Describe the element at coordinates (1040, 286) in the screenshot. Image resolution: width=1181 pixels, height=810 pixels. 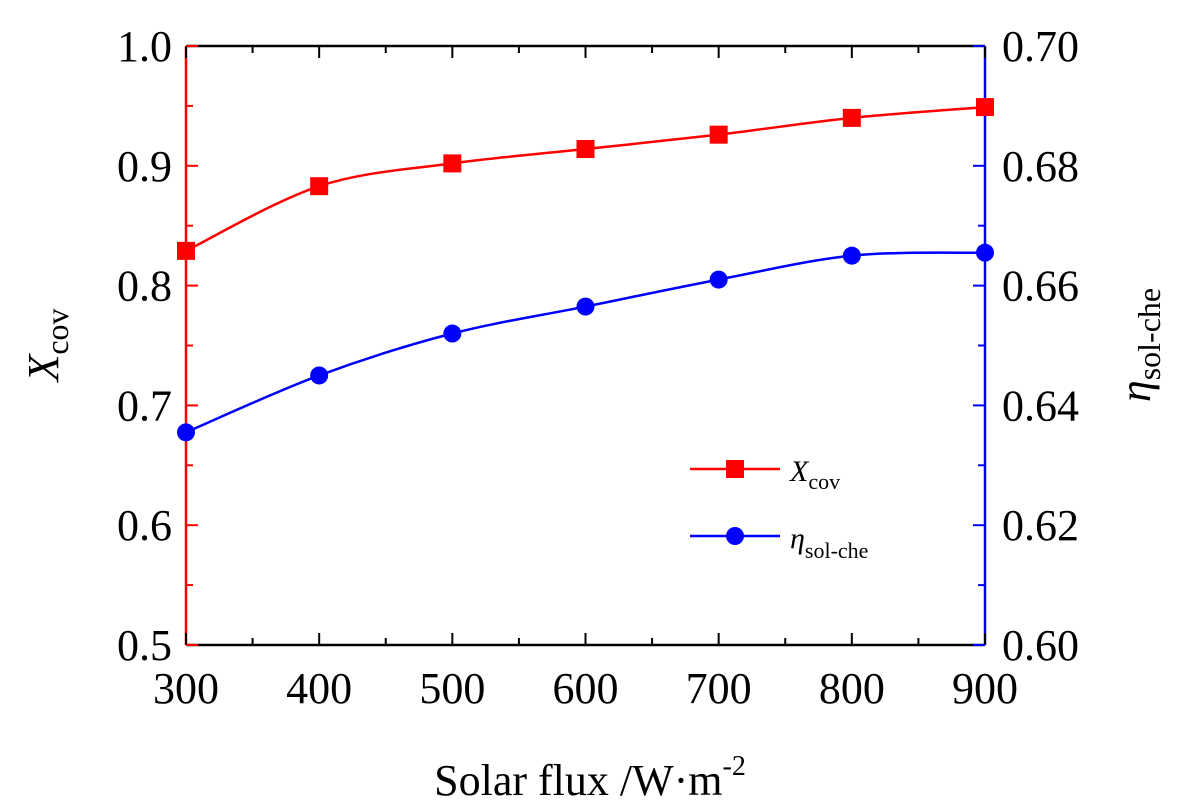
I see `right-tick-label: 0.66` at that location.